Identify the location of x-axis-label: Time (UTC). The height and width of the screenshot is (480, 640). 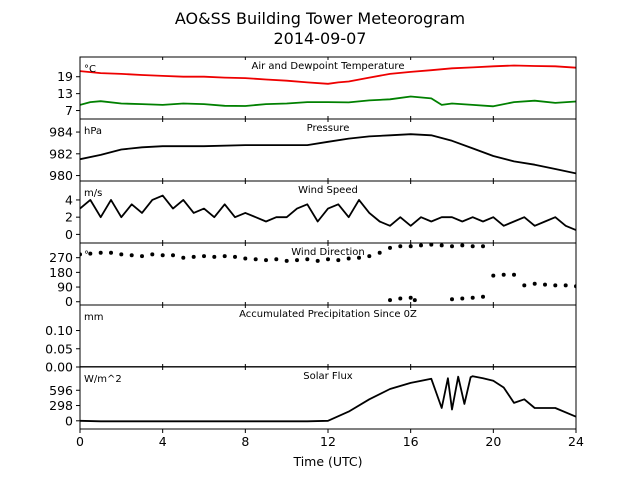
(327, 461).